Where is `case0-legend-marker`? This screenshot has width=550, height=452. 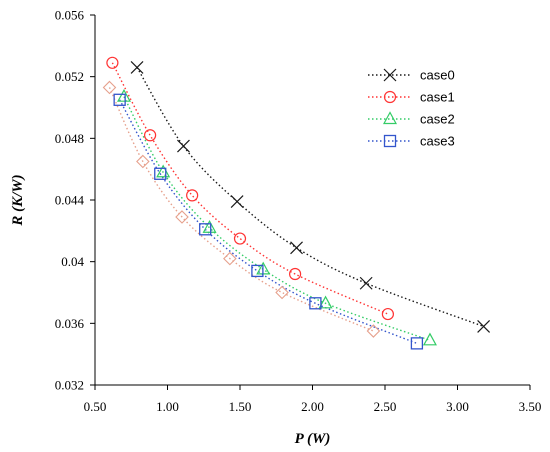 case0-legend-marker is located at coordinates (390, 75).